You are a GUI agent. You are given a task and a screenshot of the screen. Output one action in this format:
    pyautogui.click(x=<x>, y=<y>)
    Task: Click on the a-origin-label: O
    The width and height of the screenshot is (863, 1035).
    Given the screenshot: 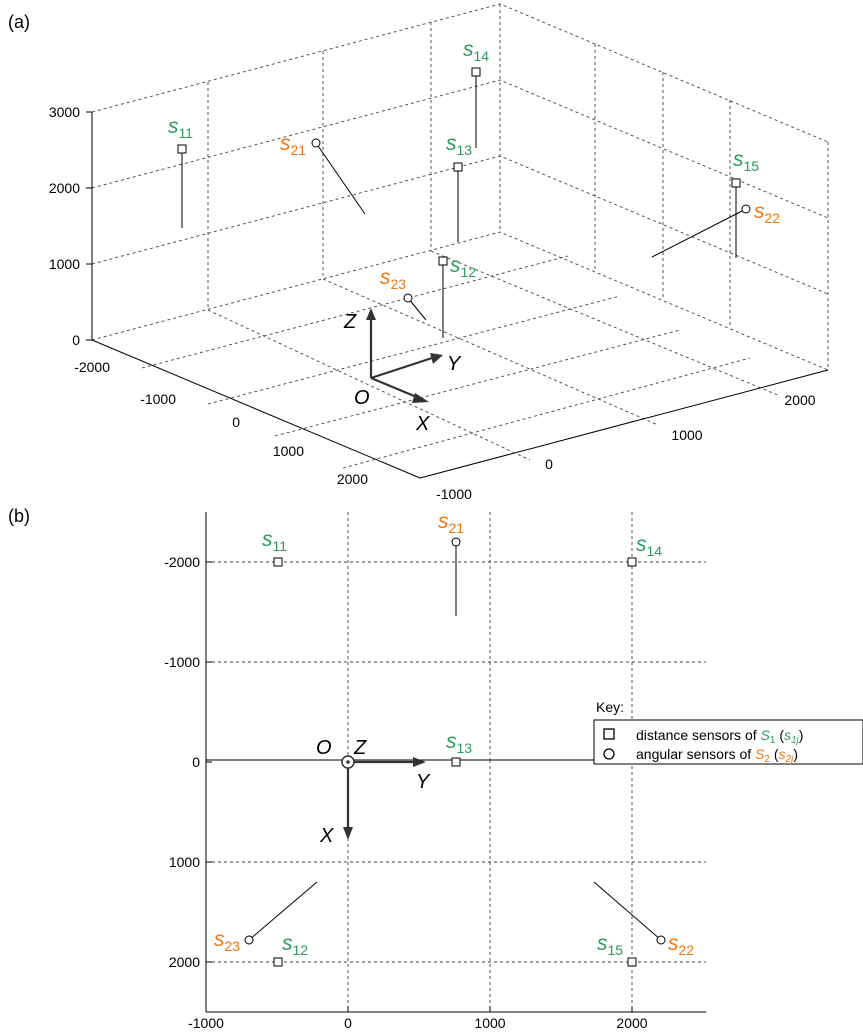 What is the action you would take?
    pyautogui.click(x=362, y=398)
    